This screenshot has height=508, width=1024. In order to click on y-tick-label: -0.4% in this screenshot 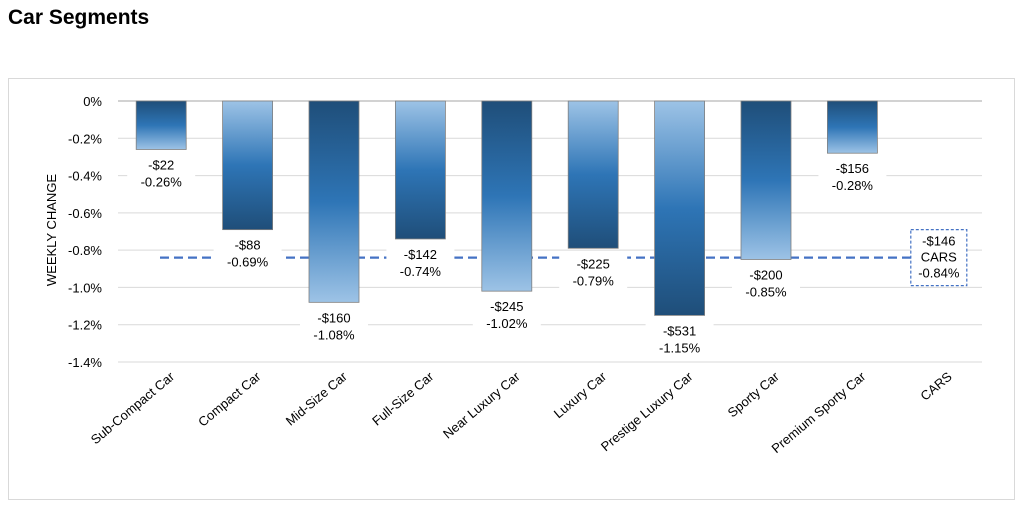, I will do `click(85, 176)`.